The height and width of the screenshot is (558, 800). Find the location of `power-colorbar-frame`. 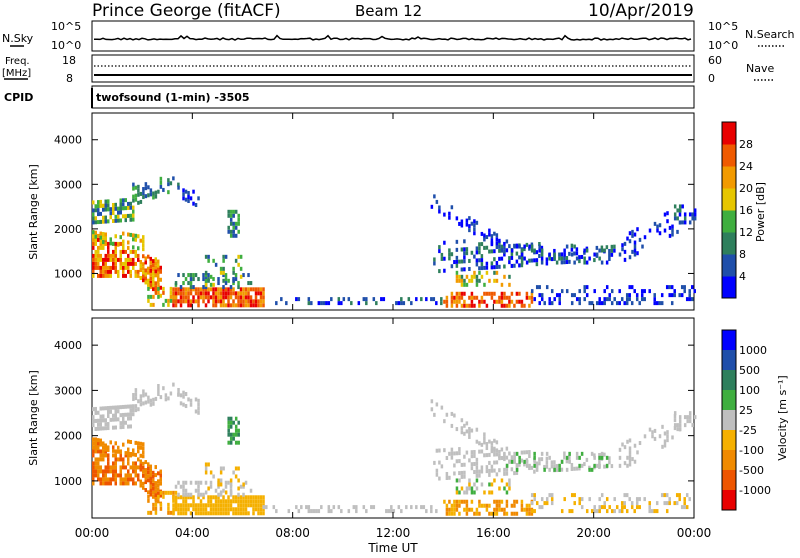

power-colorbar-frame is located at coordinates (729, 210).